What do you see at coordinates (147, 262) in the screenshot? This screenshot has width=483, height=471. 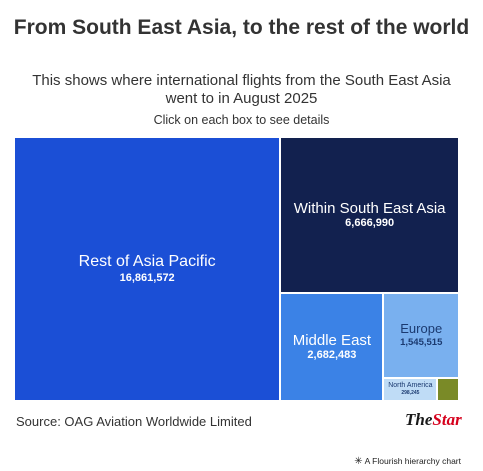 I see `treemap-tile-label: Rest of Asia Pacific` at bounding box center [147, 262].